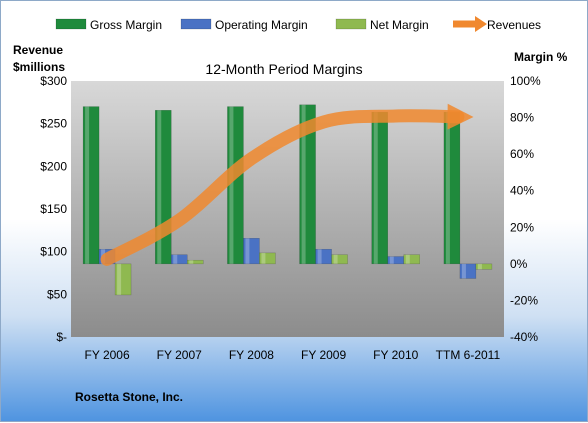 The image size is (588, 423). Describe the element at coordinates (53, 81) in the screenshot. I see `left-tick-label: $300` at that location.